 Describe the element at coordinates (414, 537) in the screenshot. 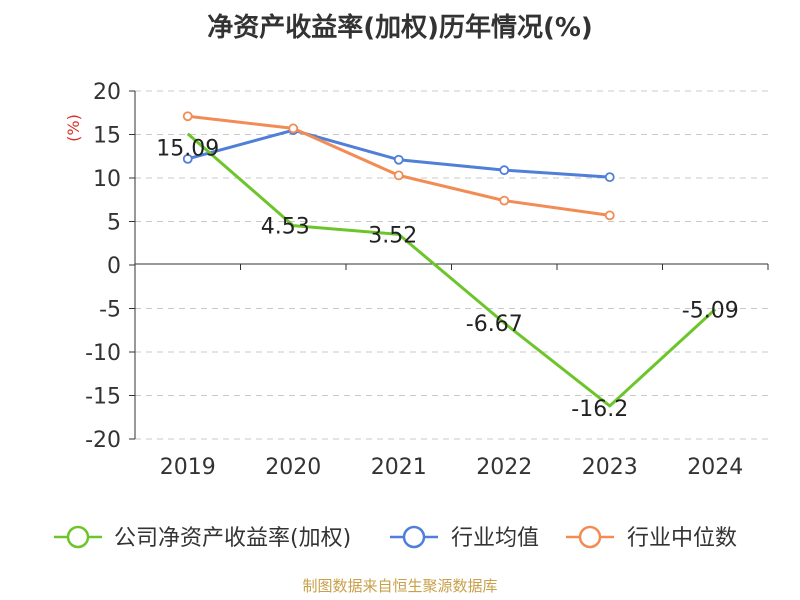

I see `legend-marker-industry-average` at that location.